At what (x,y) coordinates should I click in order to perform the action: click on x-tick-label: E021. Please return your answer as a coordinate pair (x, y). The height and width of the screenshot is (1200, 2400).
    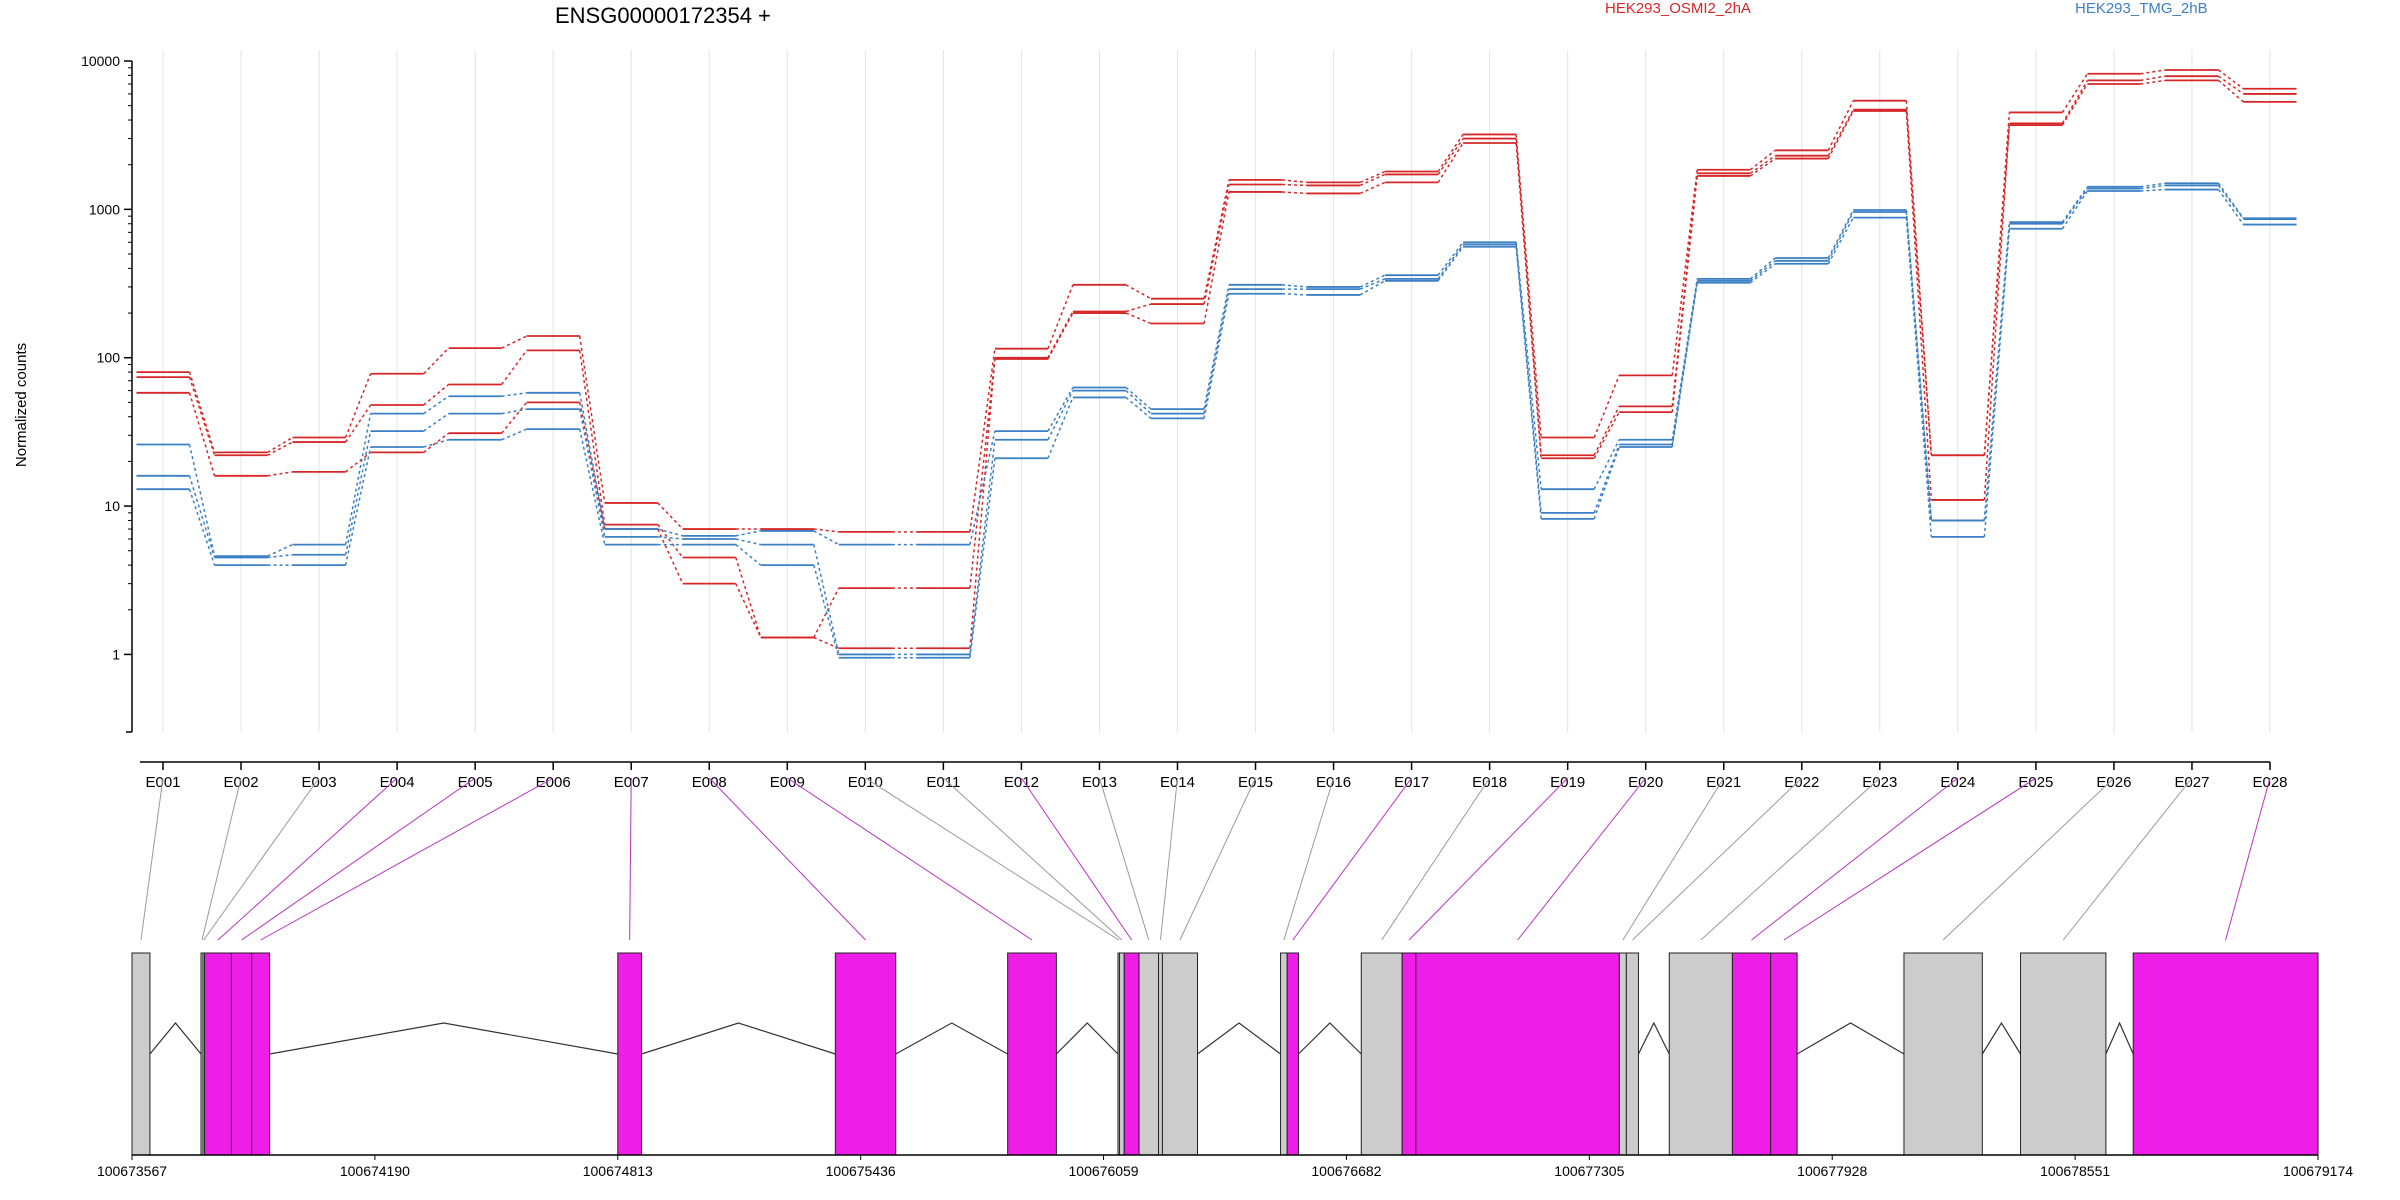
    Looking at the image, I should click on (1723, 782).